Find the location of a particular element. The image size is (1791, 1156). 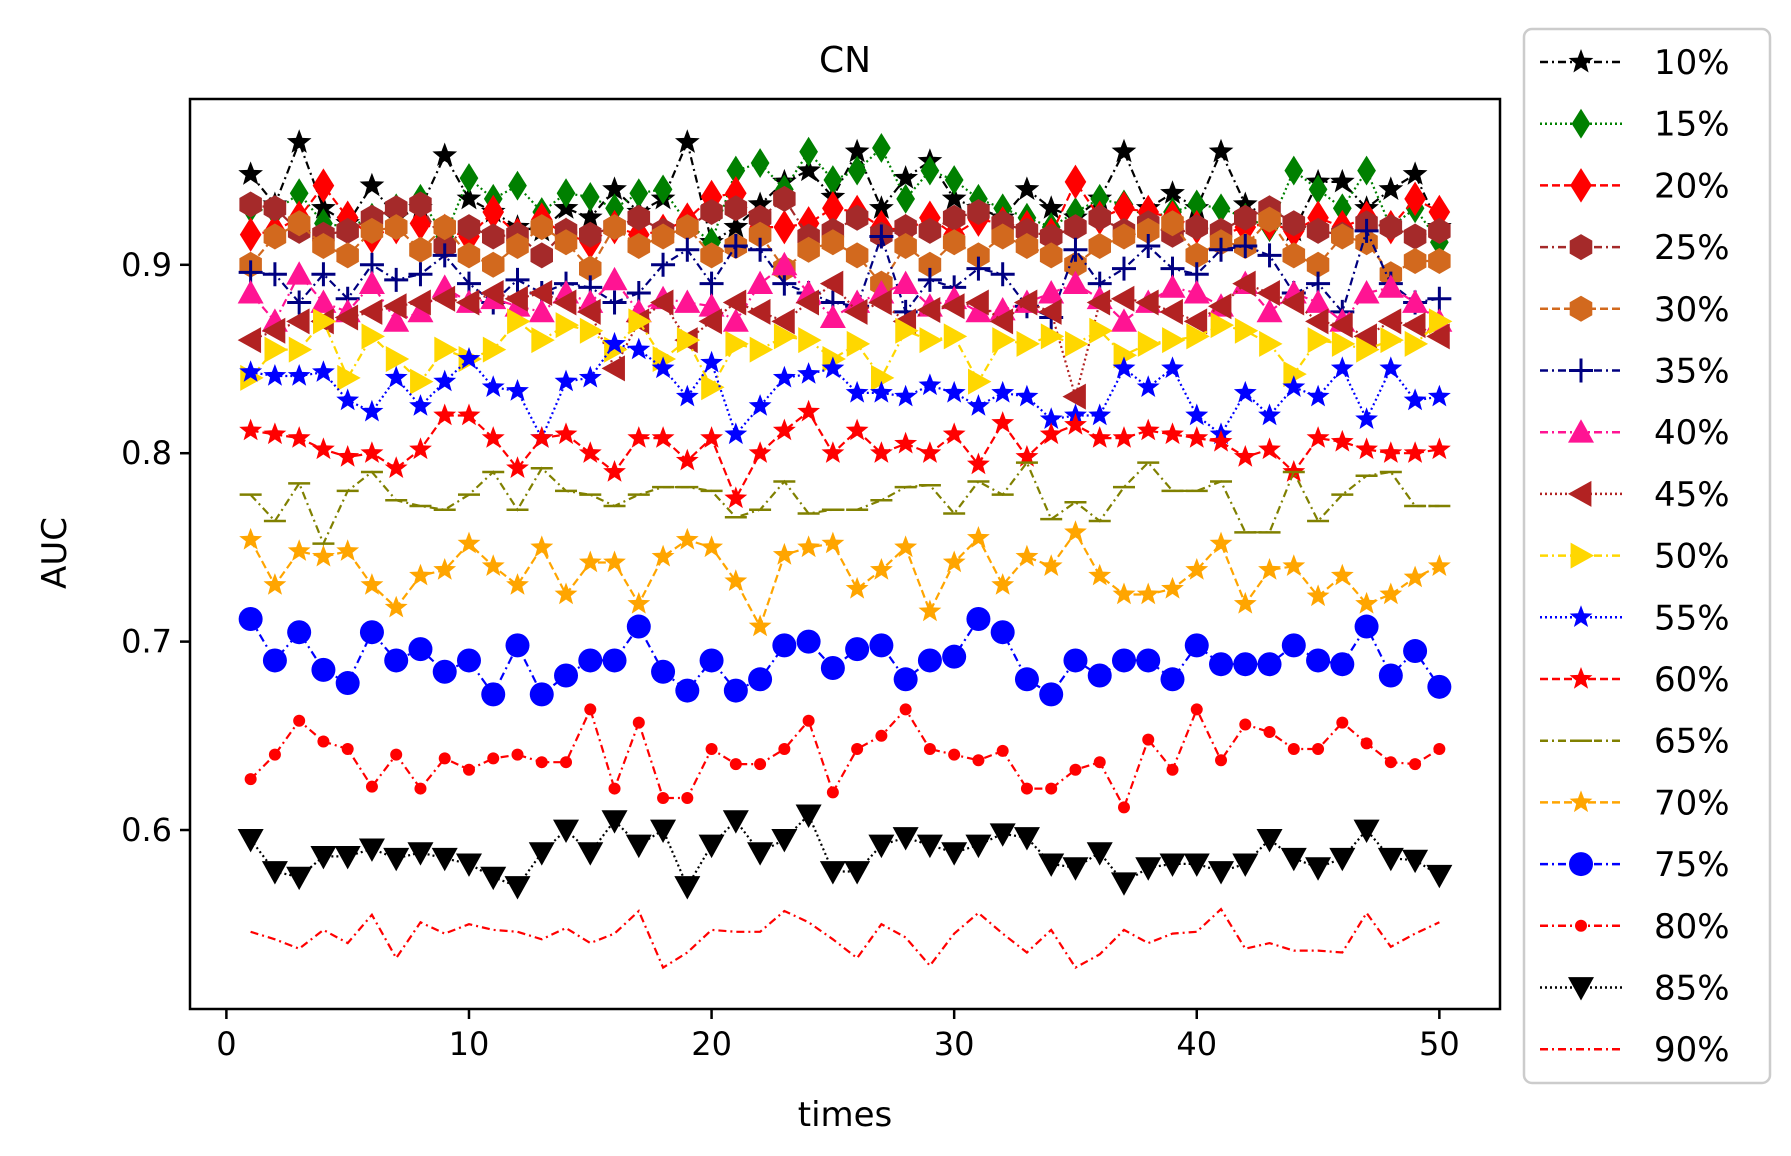

series-20pct-point is located at coordinates (493, 212).